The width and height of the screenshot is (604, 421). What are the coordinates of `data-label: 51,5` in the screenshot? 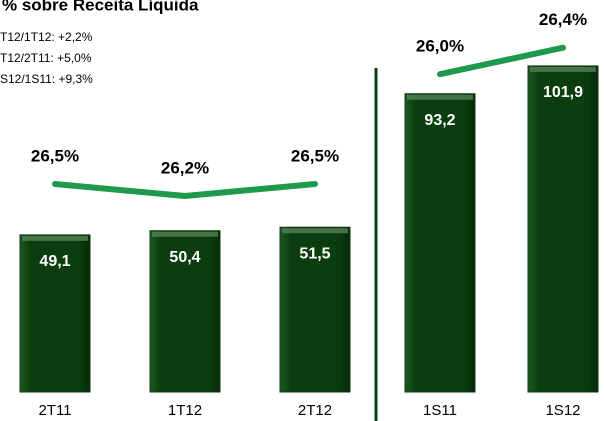 It's located at (314, 253).